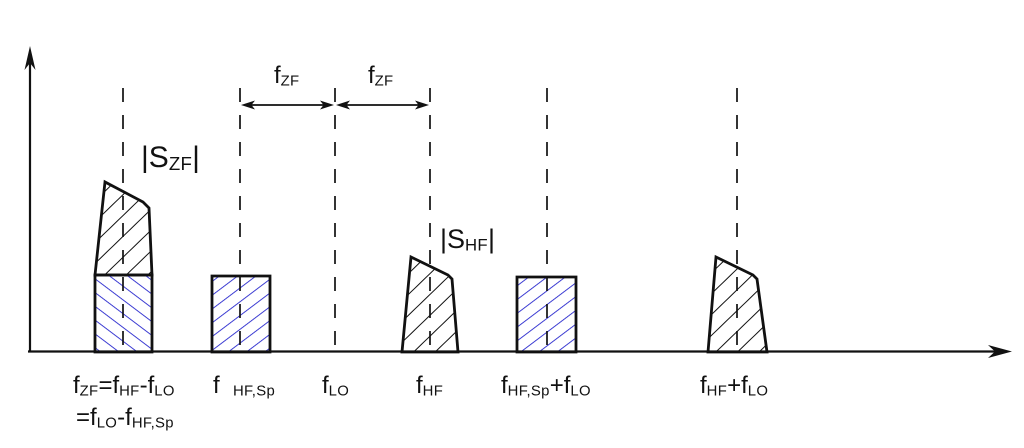  Describe the element at coordinates (336, 386) in the screenshot. I see `xaxis-label-flo: fLO` at that location.